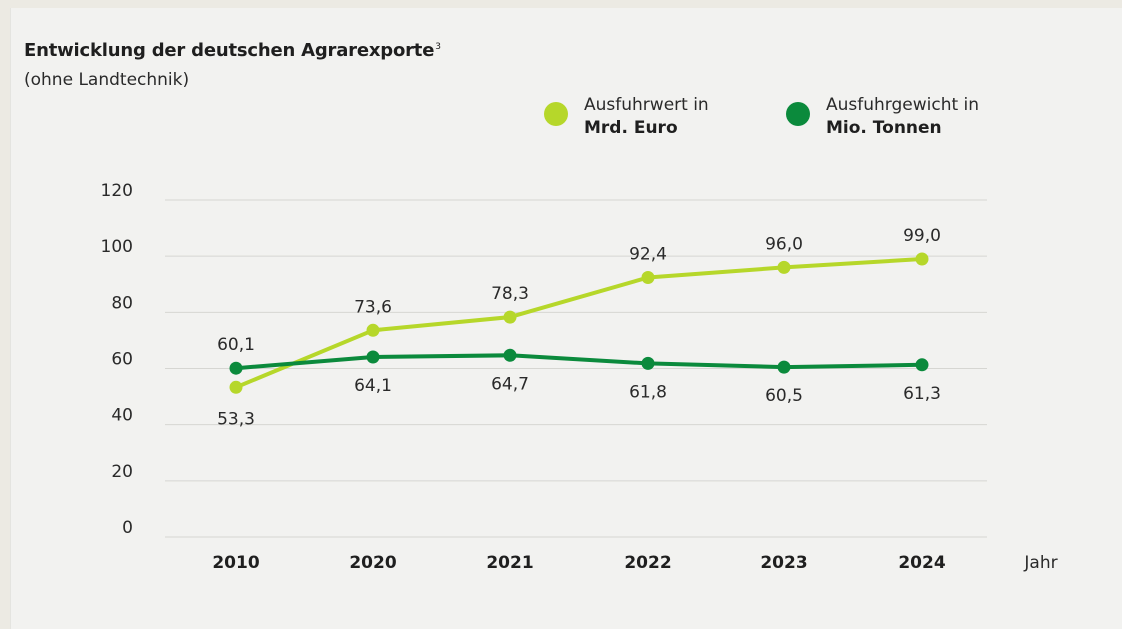 Image resolution: width=1122 pixels, height=629 pixels. Describe the element at coordinates (117, 191) in the screenshot. I see `y-tick-label: 120` at that location.